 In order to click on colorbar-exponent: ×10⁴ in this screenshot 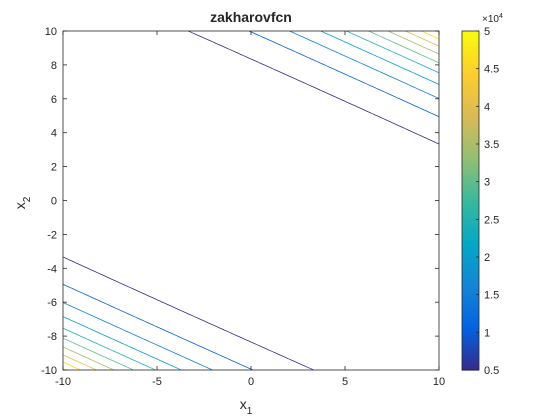, I will do `click(492, 19)`.